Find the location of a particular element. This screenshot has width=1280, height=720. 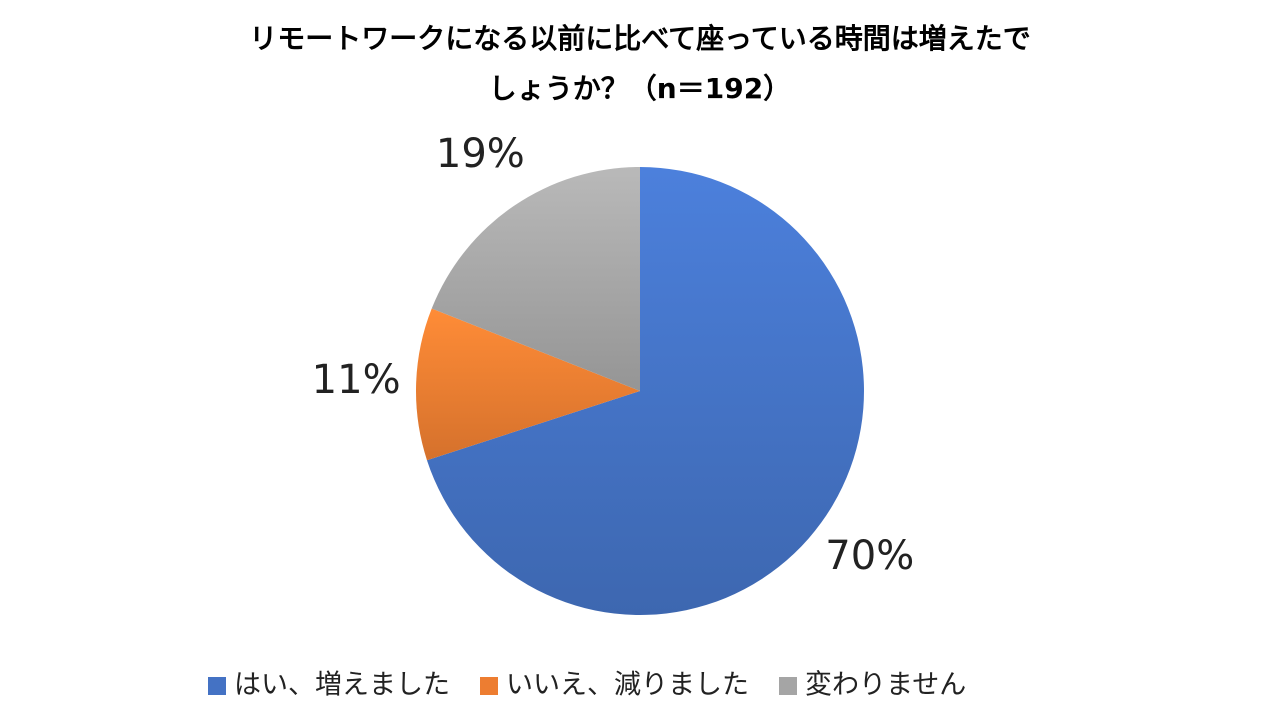

legend-label: いいえ、減りました is located at coordinates (627, 685).